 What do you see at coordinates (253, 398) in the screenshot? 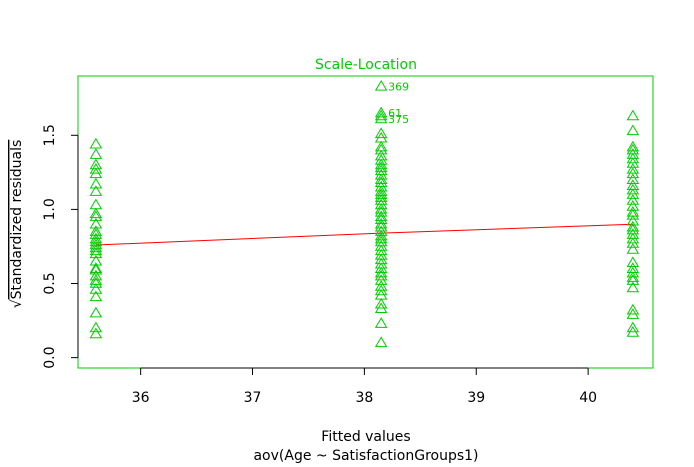
I see `x-tick-label: 37` at bounding box center [253, 398].